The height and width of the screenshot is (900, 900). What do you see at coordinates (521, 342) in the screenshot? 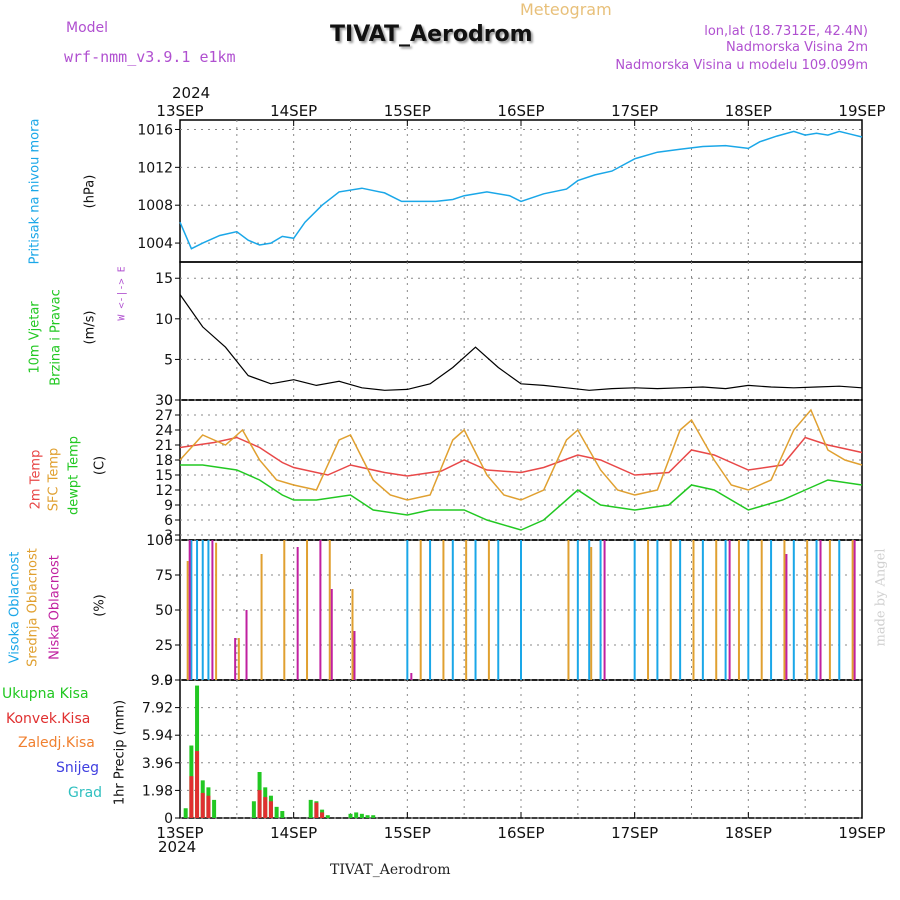
I see `wind-speed-line` at bounding box center [521, 342].